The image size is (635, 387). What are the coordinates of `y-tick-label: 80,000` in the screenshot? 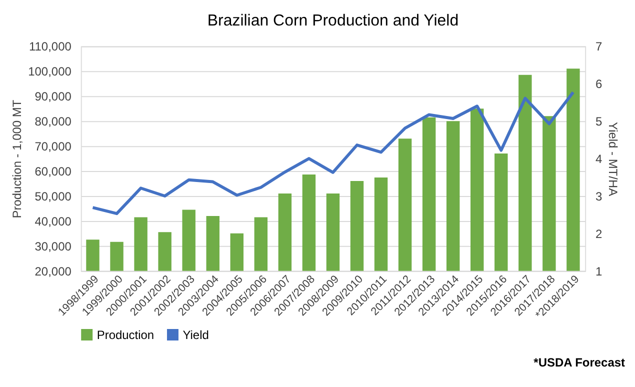 It's located at (53, 121).